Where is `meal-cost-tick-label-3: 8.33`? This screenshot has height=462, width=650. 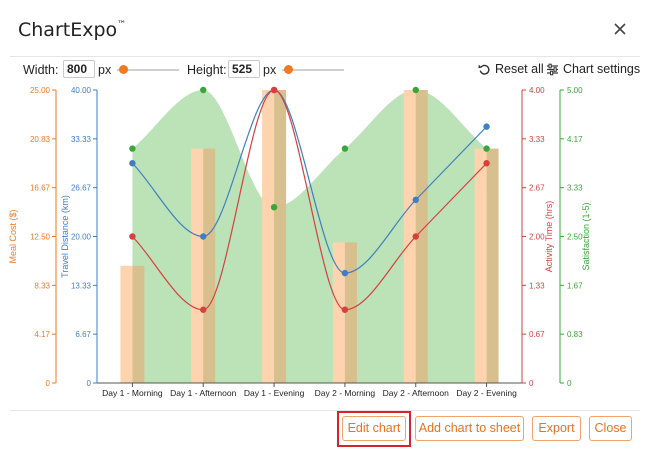
meal-cost-tick-label-3: 8.33 is located at coordinates (42, 285).